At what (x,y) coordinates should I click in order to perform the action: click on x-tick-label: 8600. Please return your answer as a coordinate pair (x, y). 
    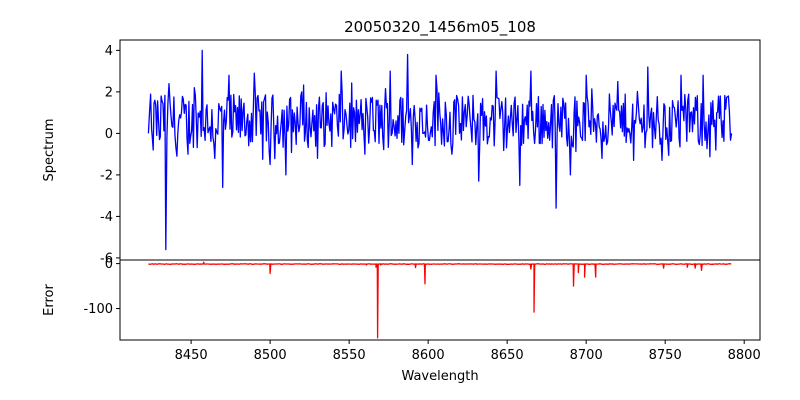
    Looking at the image, I should click on (428, 355).